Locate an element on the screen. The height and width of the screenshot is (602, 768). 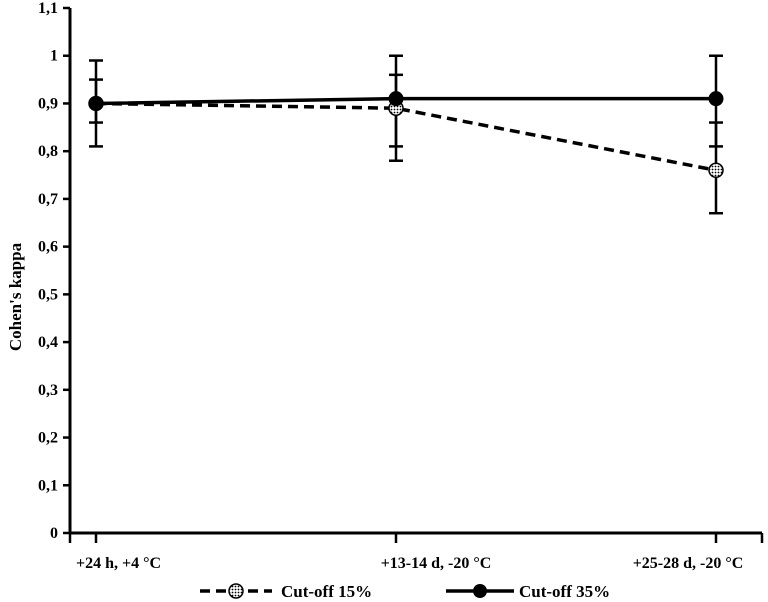
x-tick-label: +25-28 d, -20 °C is located at coordinates (688, 563).